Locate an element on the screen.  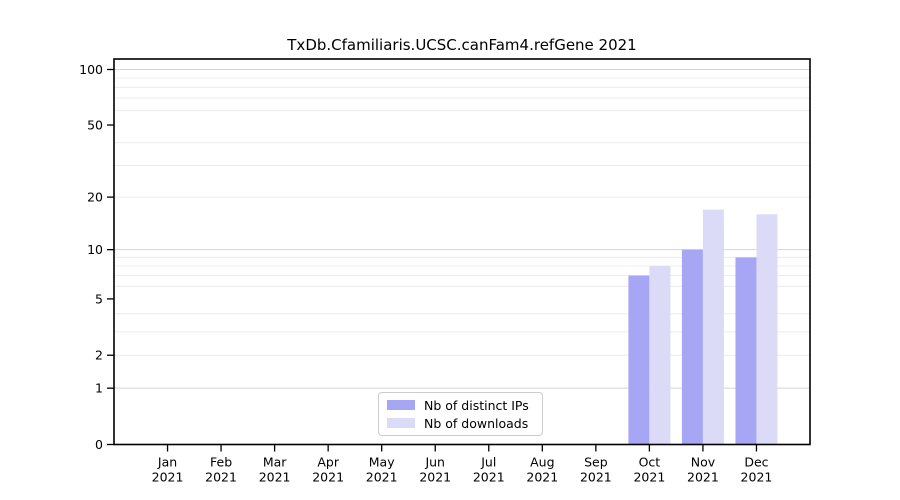
y-tick-label-1: 1 is located at coordinates (99, 388).